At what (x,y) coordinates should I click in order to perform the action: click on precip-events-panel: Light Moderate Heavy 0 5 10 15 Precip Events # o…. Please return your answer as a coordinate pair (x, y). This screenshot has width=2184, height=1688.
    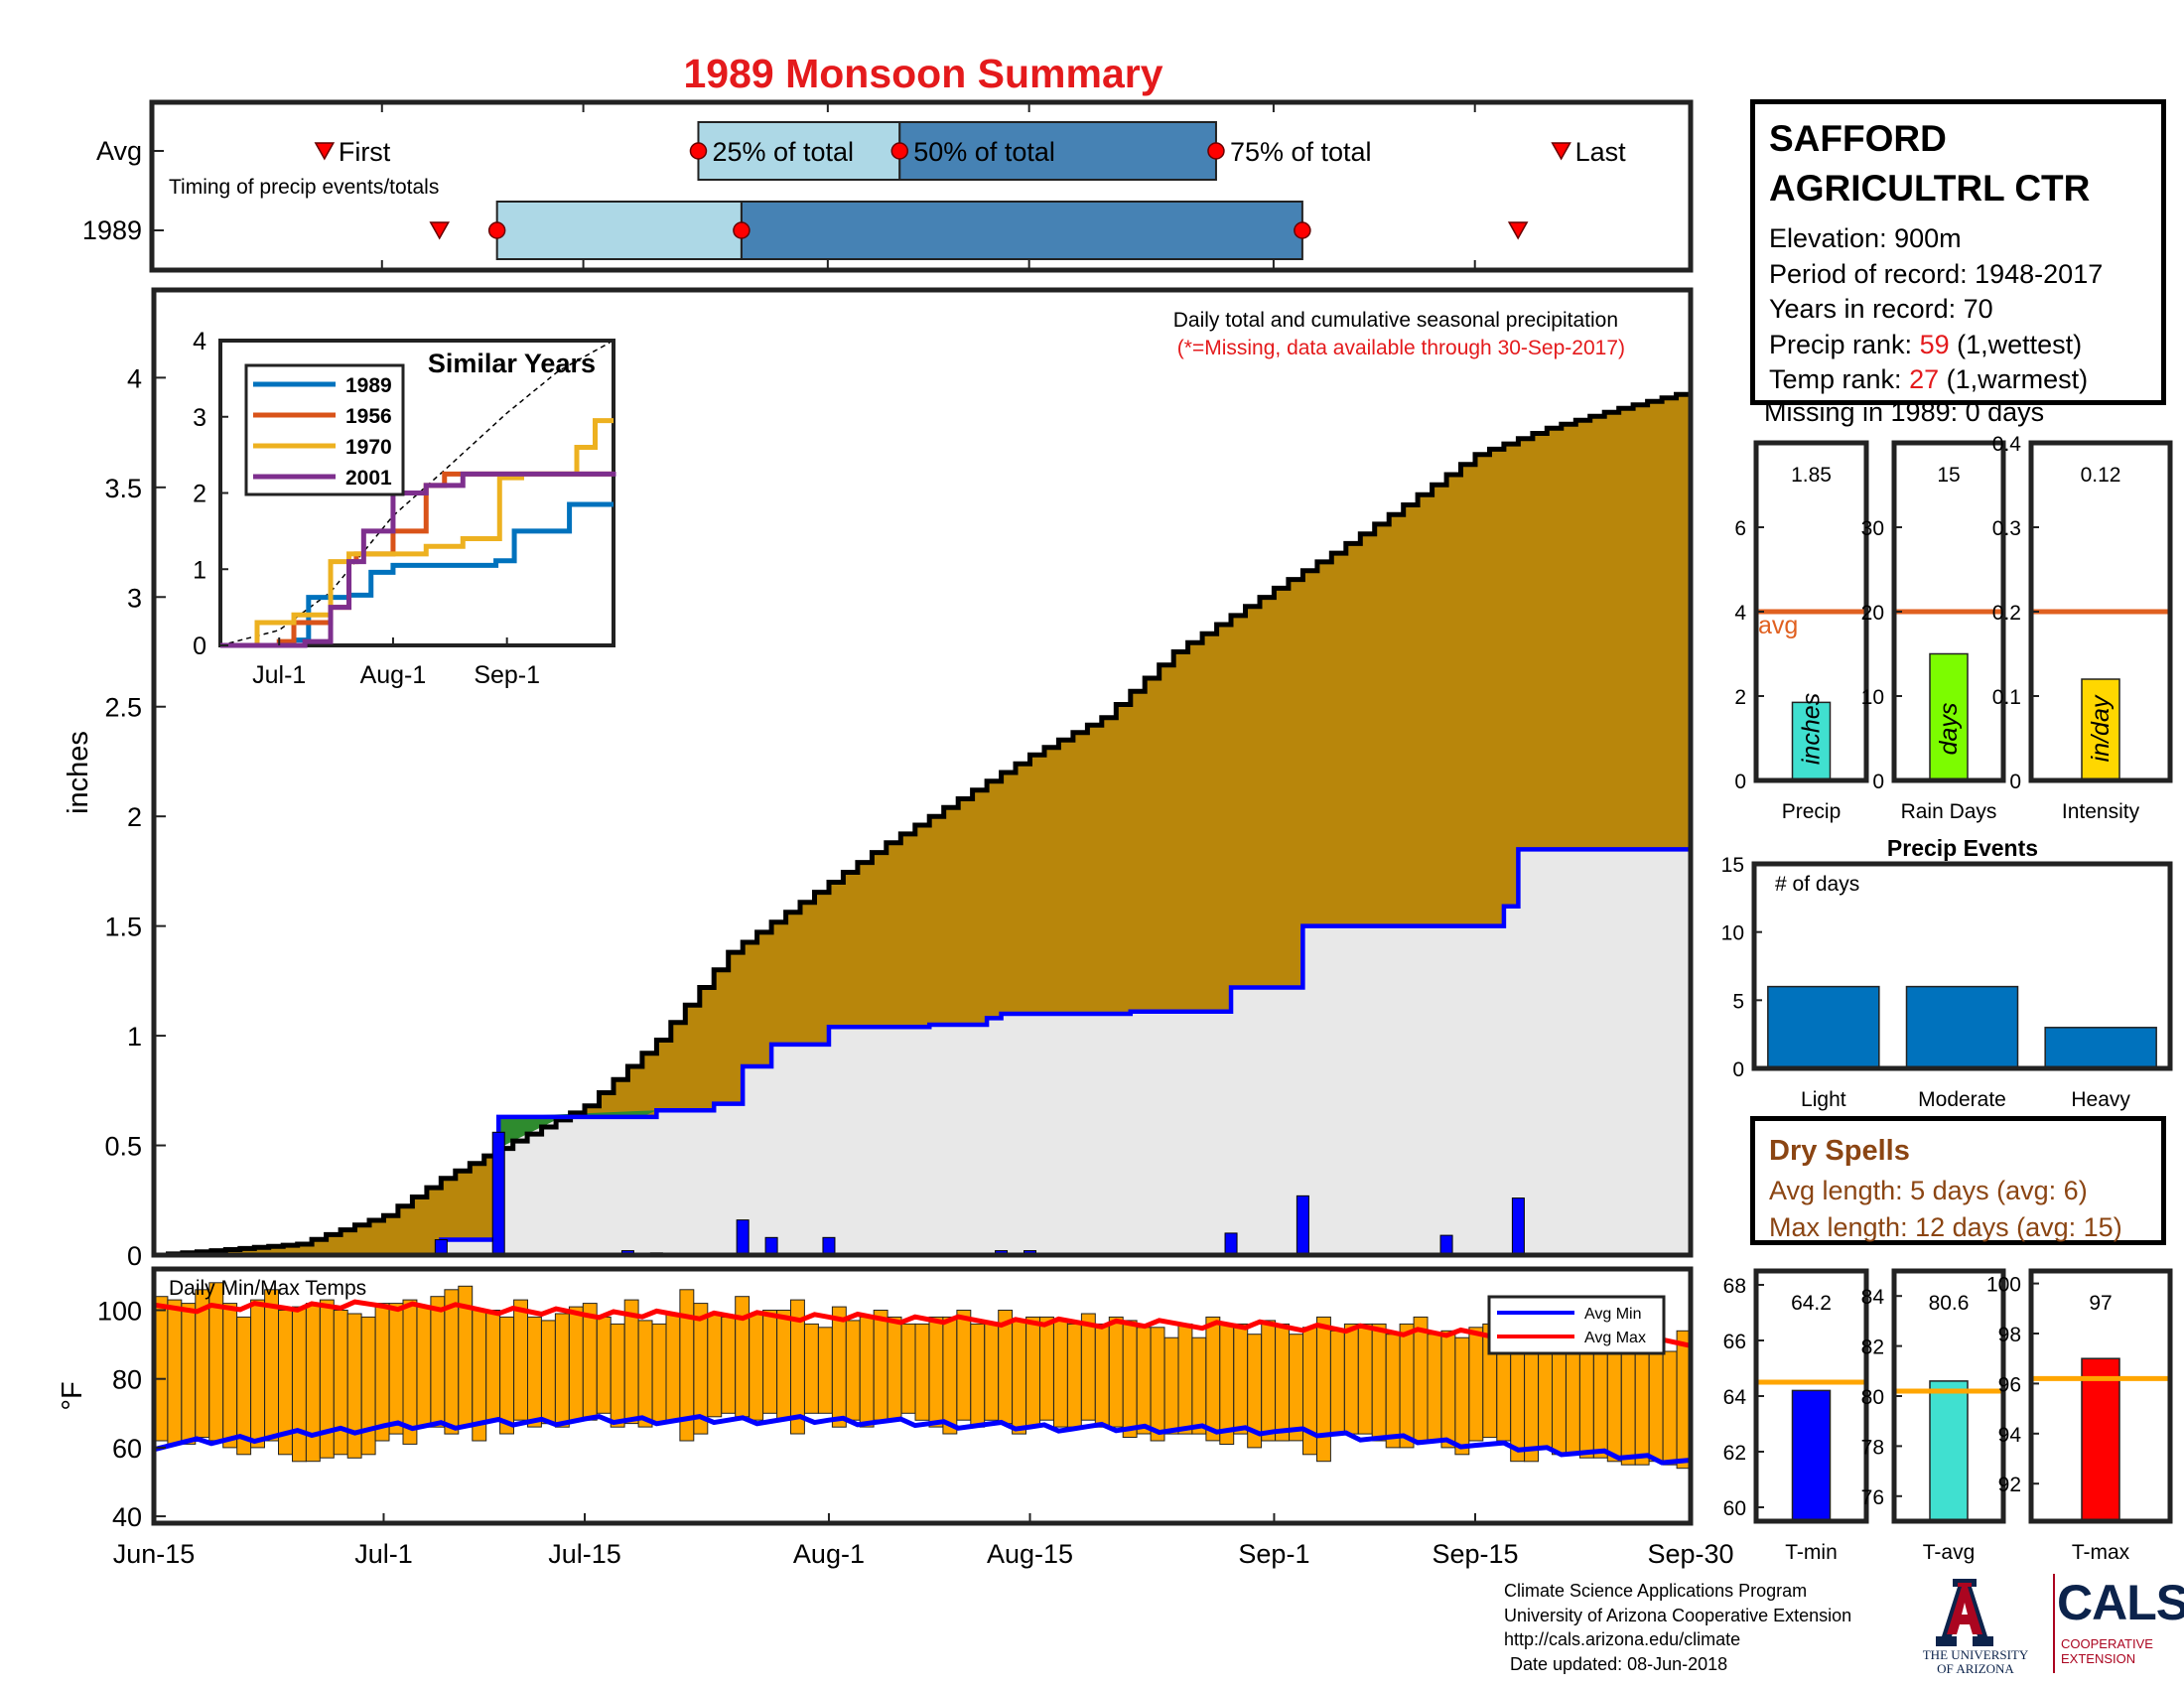
    Looking at the image, I should click on (1947, 973).